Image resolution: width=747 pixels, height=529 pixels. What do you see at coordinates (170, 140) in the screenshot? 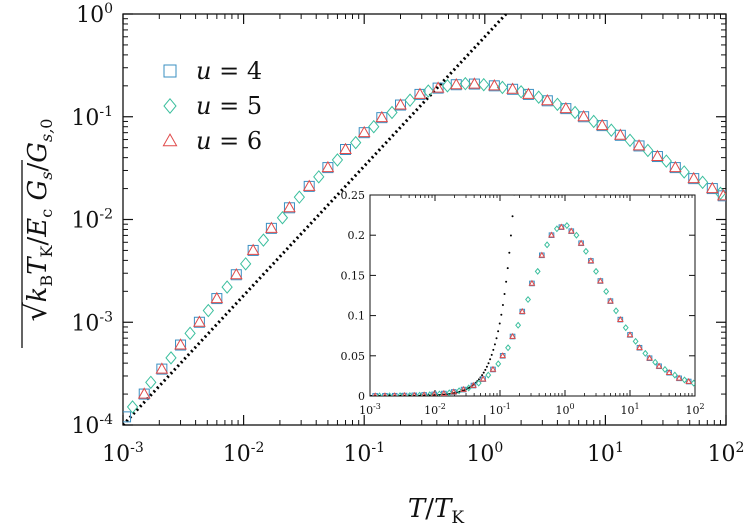
I see `legend-marker-triangle` at bounding box center [170, 140].